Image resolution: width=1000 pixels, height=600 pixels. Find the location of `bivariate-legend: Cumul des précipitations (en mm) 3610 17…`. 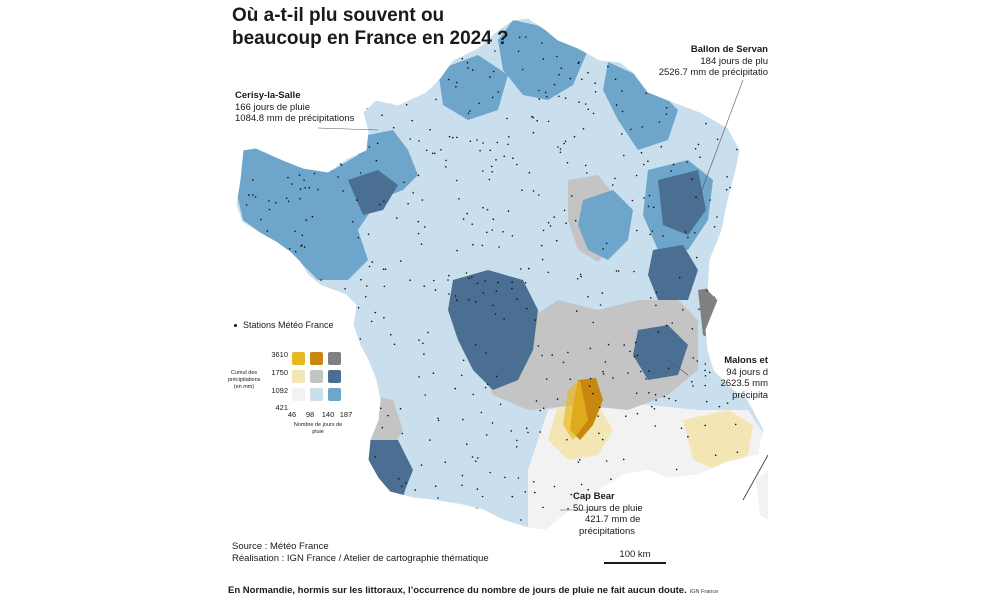

bivariate-legend: Cumul des précipitations (en mm) 3610 17… is located at coordinates (293, 405).